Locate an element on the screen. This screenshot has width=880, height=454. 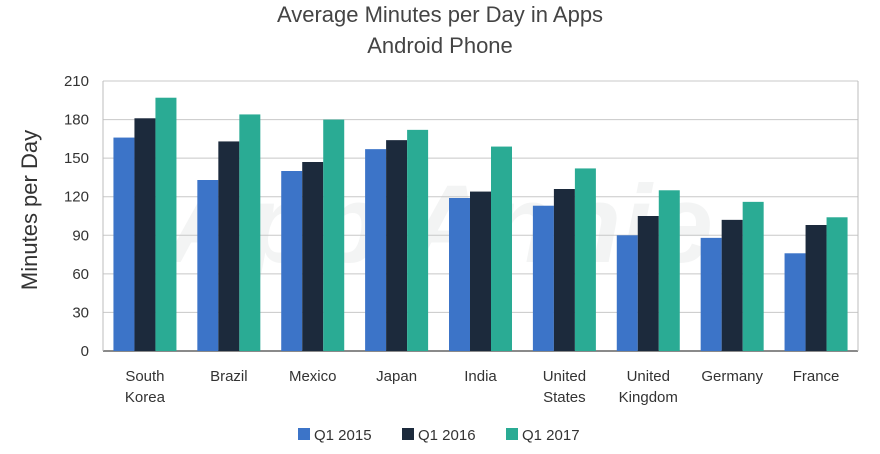
x-category-label: Brazil is located at coordinates (229, 376).